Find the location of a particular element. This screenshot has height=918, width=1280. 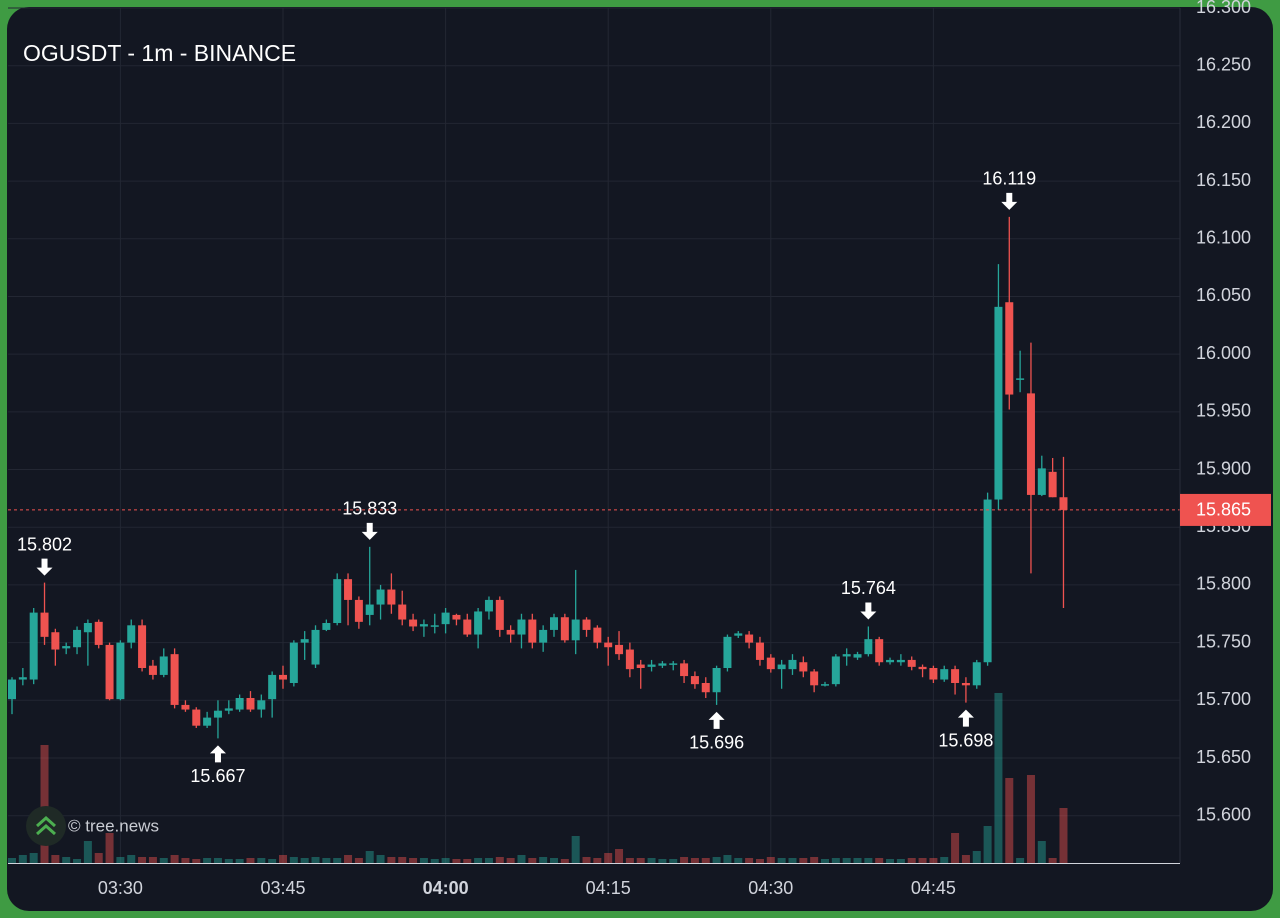

x-tick-label: 04:30 is located at coordinates (770, 888).